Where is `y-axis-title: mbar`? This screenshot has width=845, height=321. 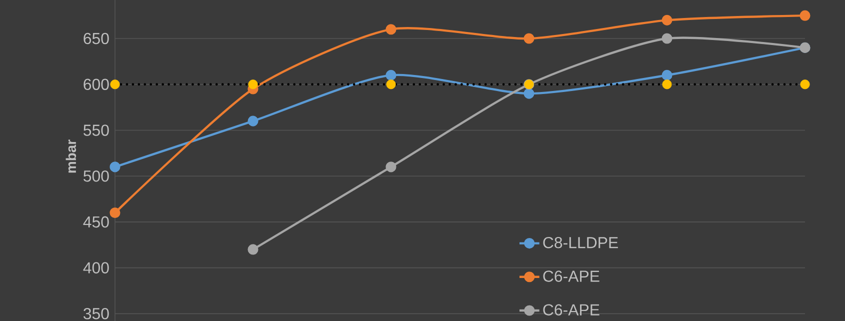 y-axis-title: mbar is located at coordinates (71, 156).